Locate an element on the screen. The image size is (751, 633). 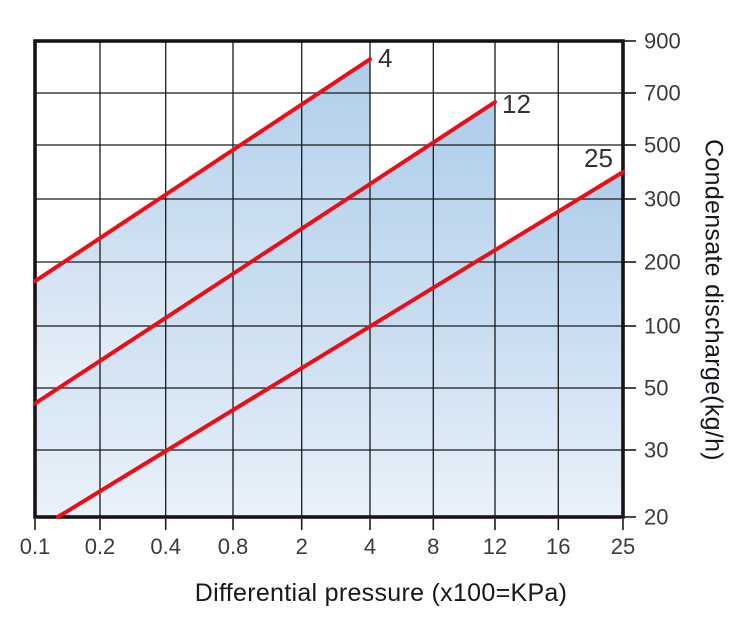
y-tick-label: 900 is located at coordinates (662, 41).